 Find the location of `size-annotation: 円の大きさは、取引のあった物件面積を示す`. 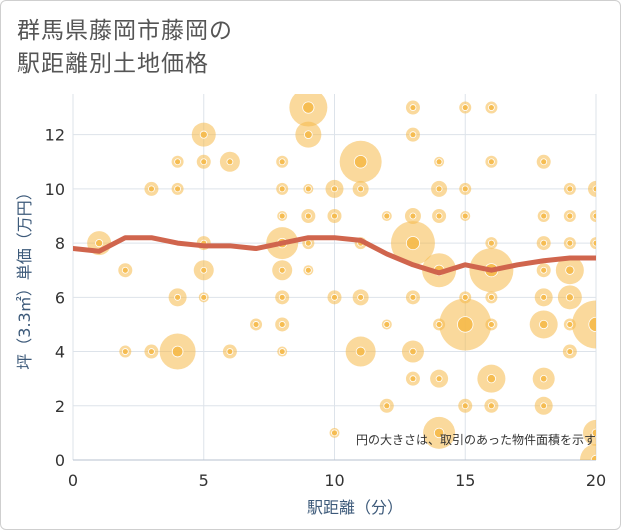

size-annotation: 円の大きさは、取引のあった物件面積を示す is located at coordinates (476, 439).